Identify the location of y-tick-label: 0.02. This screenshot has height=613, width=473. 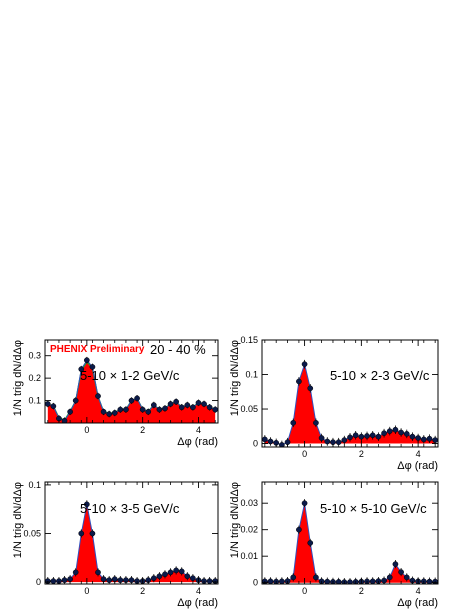
(249, 530).